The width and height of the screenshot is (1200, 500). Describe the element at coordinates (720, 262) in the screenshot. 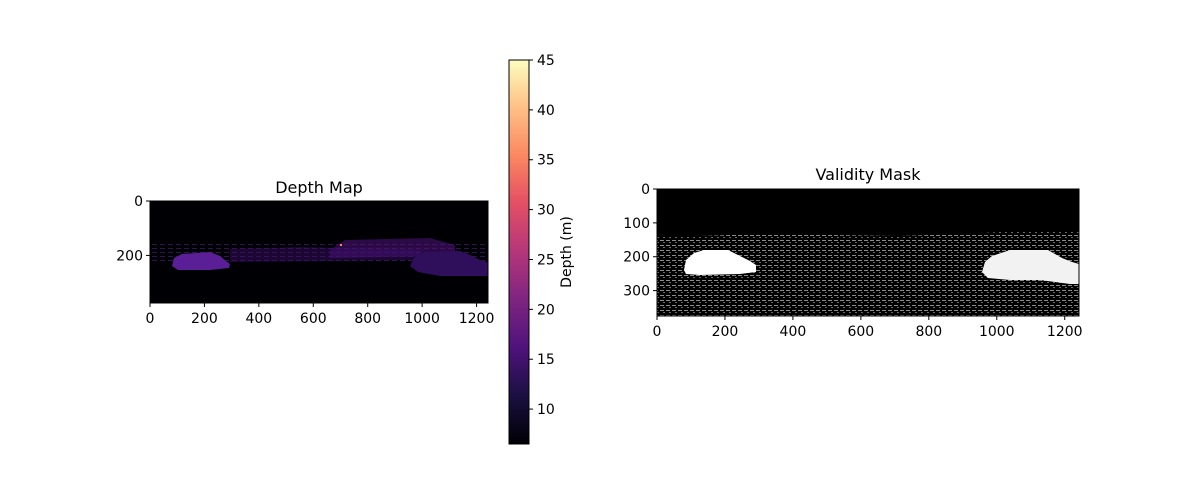

I see `car-left-mask` at that location.